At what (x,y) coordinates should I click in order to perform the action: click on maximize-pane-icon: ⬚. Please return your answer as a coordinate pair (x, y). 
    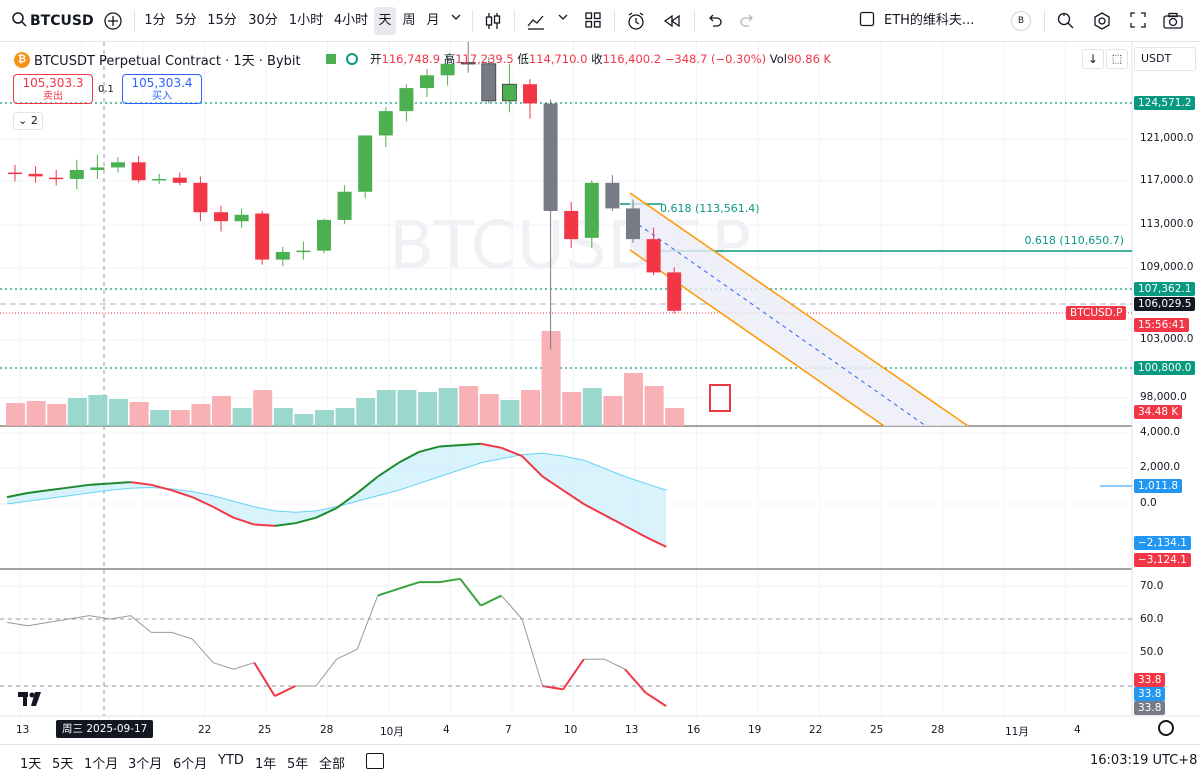
    Looking at the image, I should click on (1117, 59).